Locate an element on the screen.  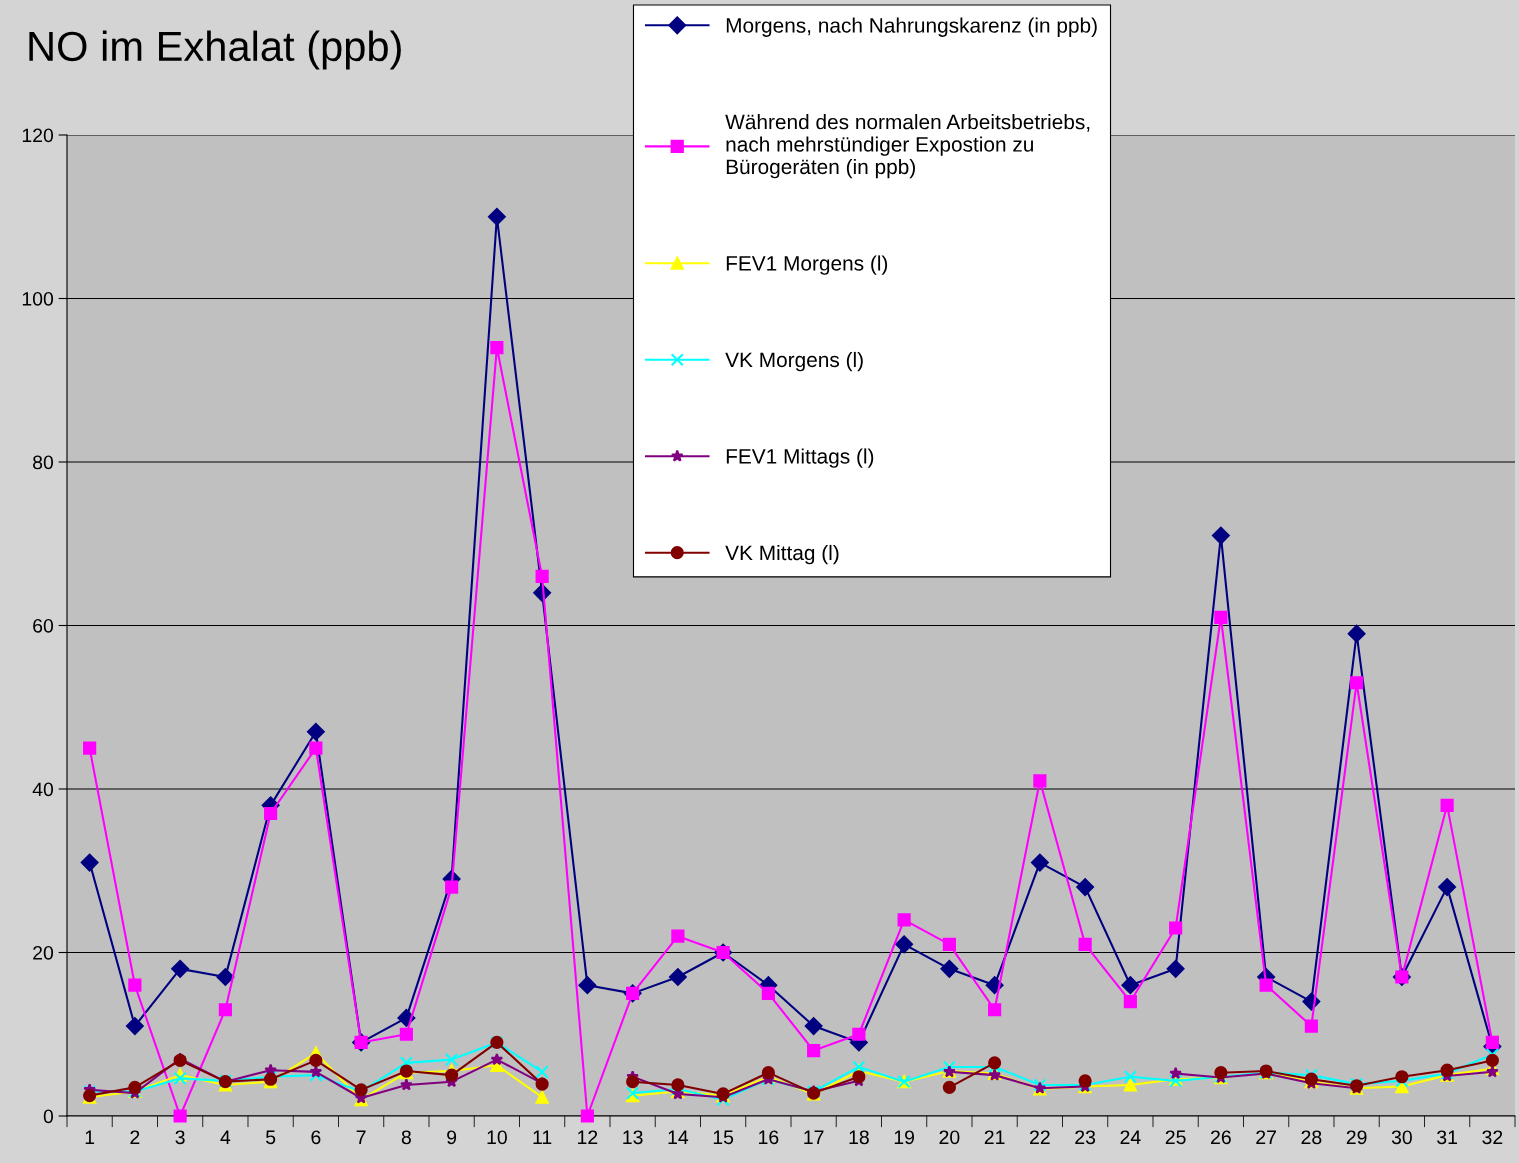
legend-label: FEV1 Mittags (l) is located at coordinates (800, 458).